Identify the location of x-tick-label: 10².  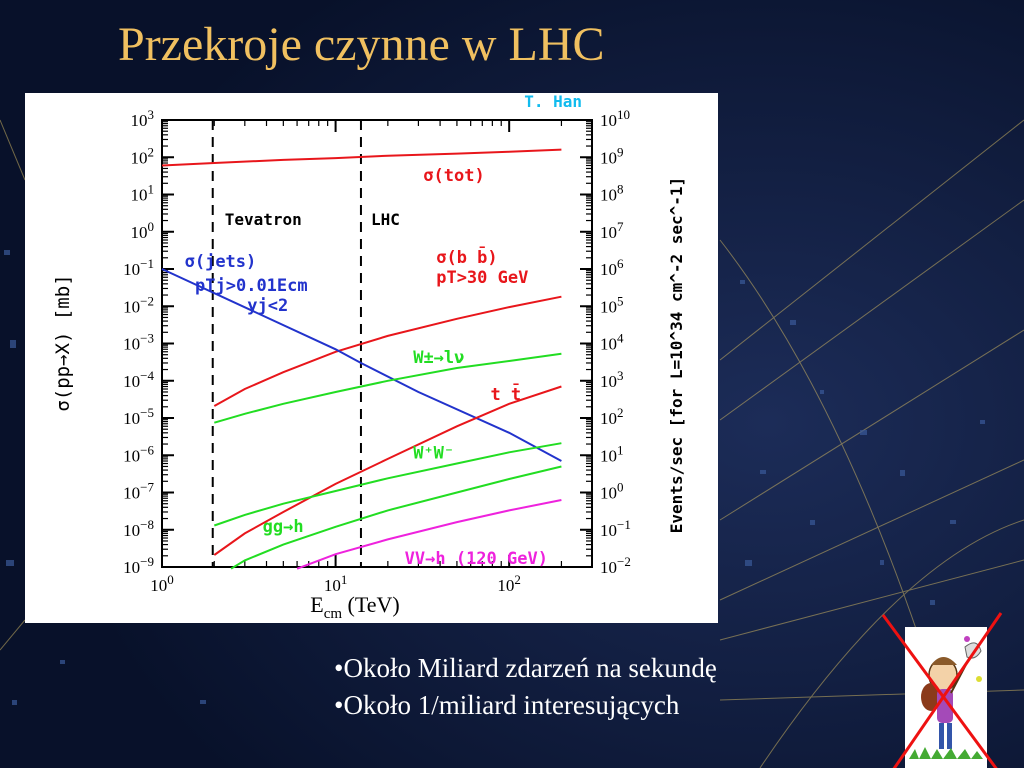
(509, 583).